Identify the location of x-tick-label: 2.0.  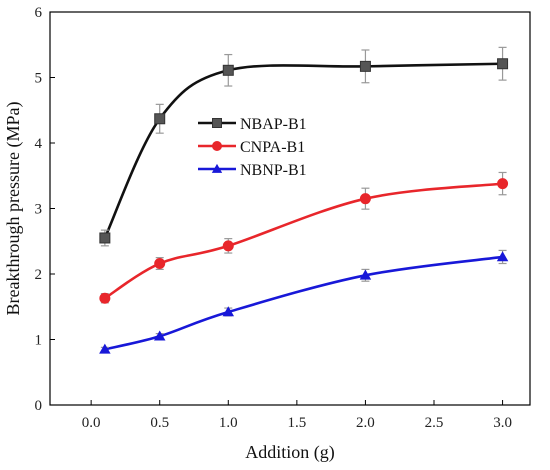
(365, 423).